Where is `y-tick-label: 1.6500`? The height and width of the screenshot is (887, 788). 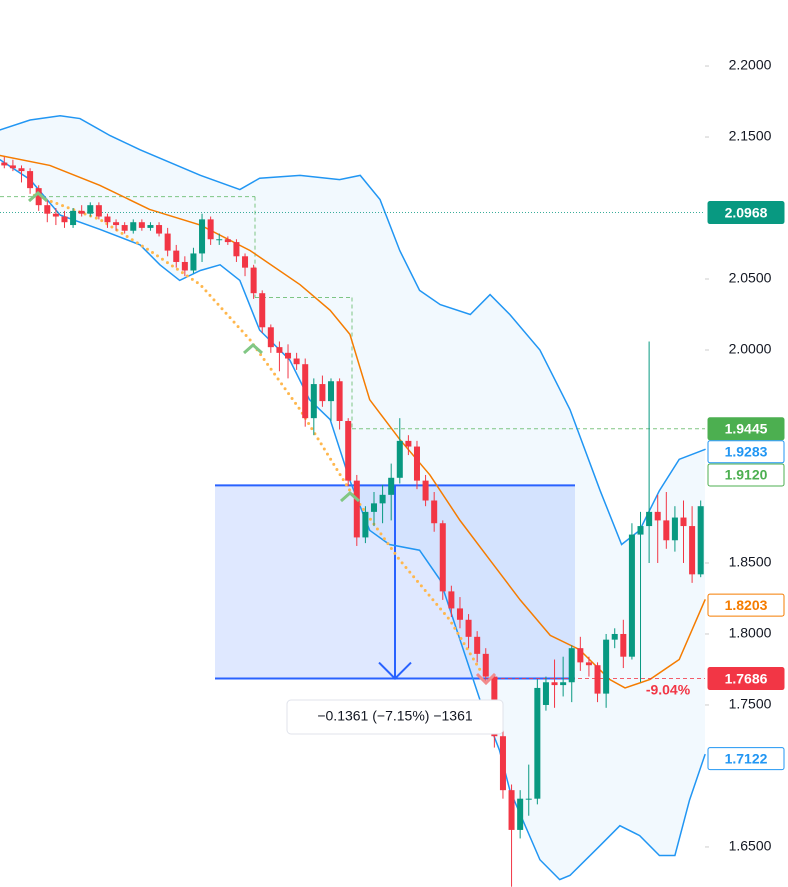
y-tick-label: 1.6500 is located at coordinates (750, 846).